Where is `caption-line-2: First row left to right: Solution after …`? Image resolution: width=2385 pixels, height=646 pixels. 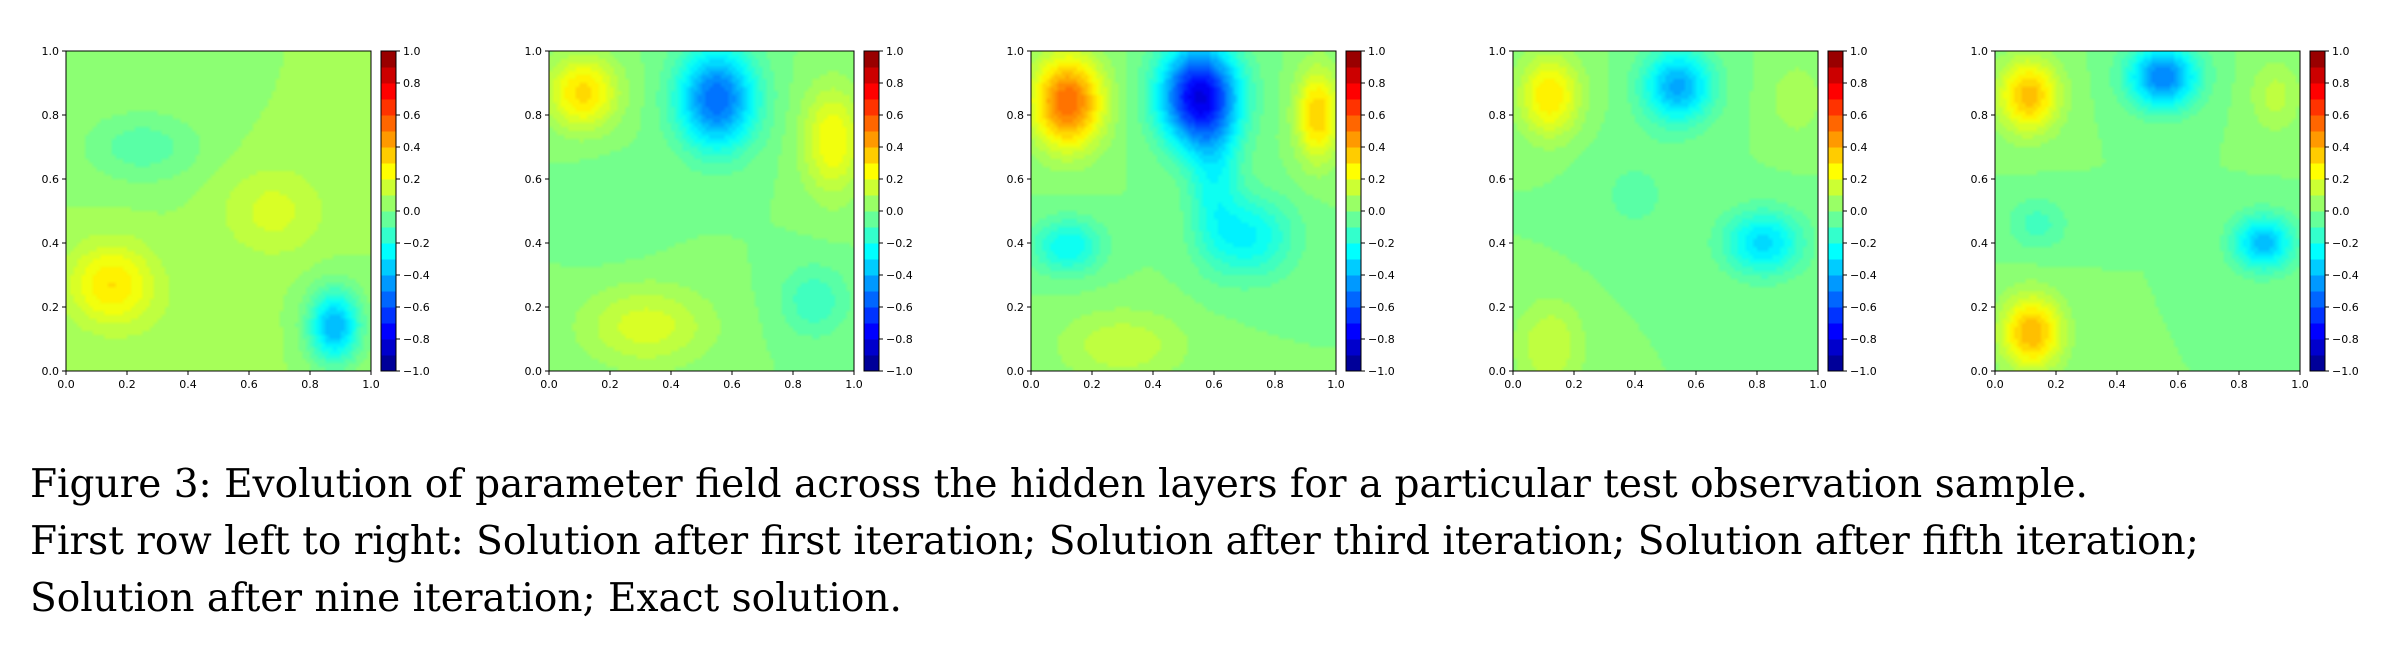
caption-line-2: First row left to right: Solution after … is located at coordinates (1114, 541).